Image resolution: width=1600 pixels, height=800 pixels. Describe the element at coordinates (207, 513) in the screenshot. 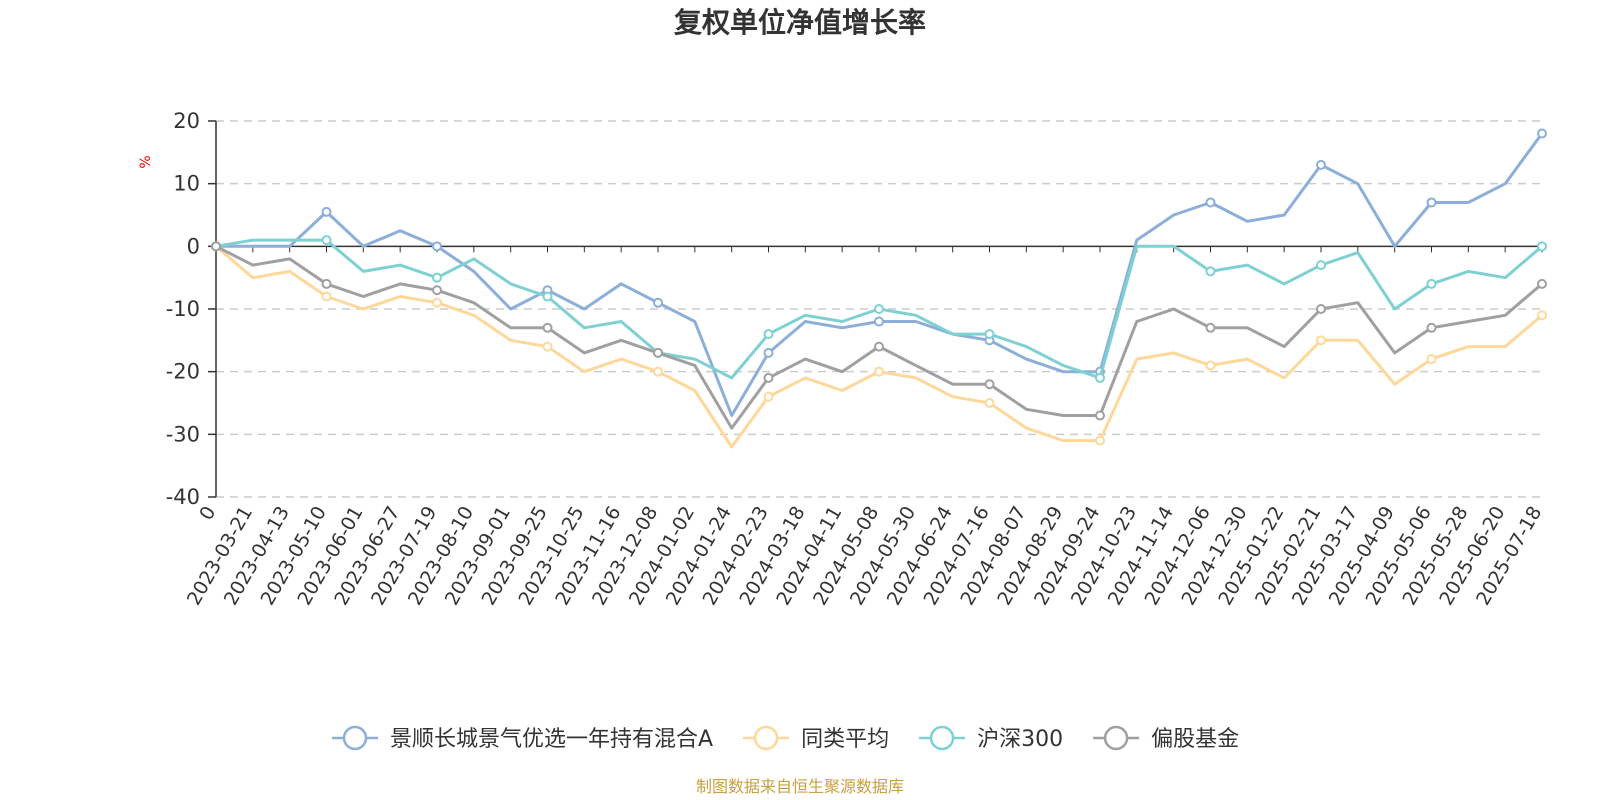

I see `x-tick-label: 0` at that location.